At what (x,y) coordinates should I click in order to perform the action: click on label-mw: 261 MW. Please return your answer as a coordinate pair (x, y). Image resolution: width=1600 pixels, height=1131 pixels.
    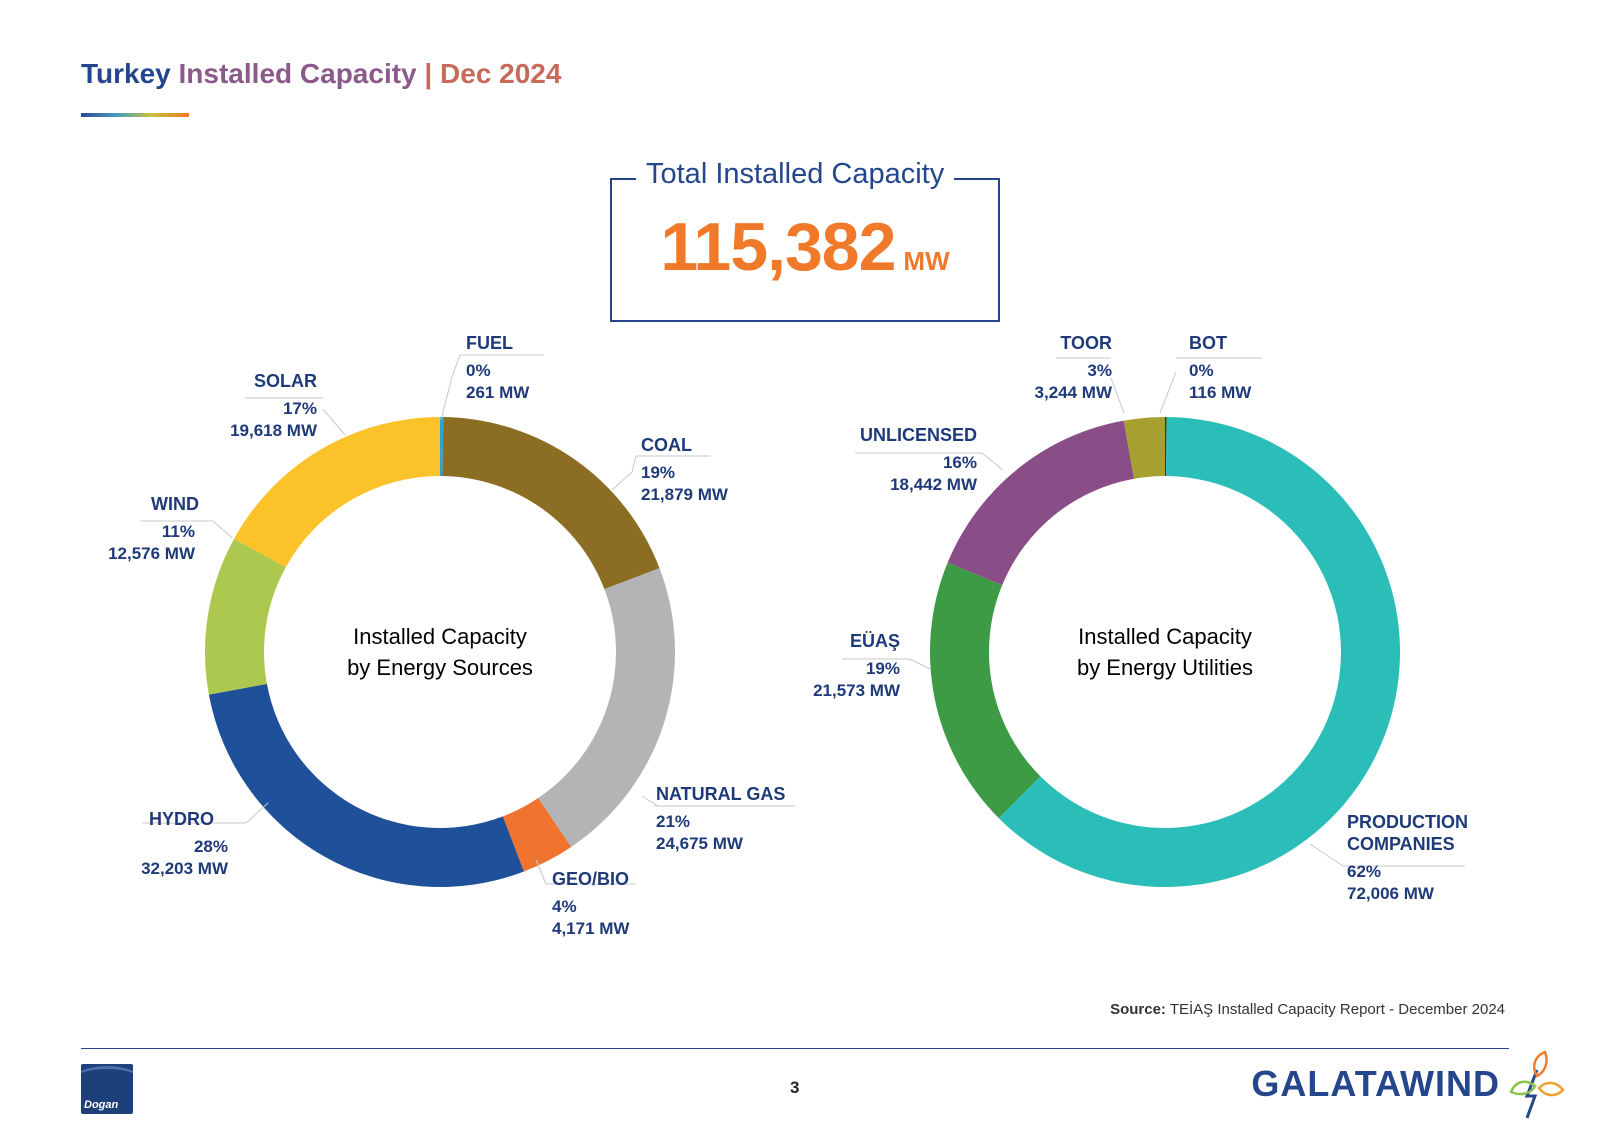
    Looking at the image, I should click on (498, 392).